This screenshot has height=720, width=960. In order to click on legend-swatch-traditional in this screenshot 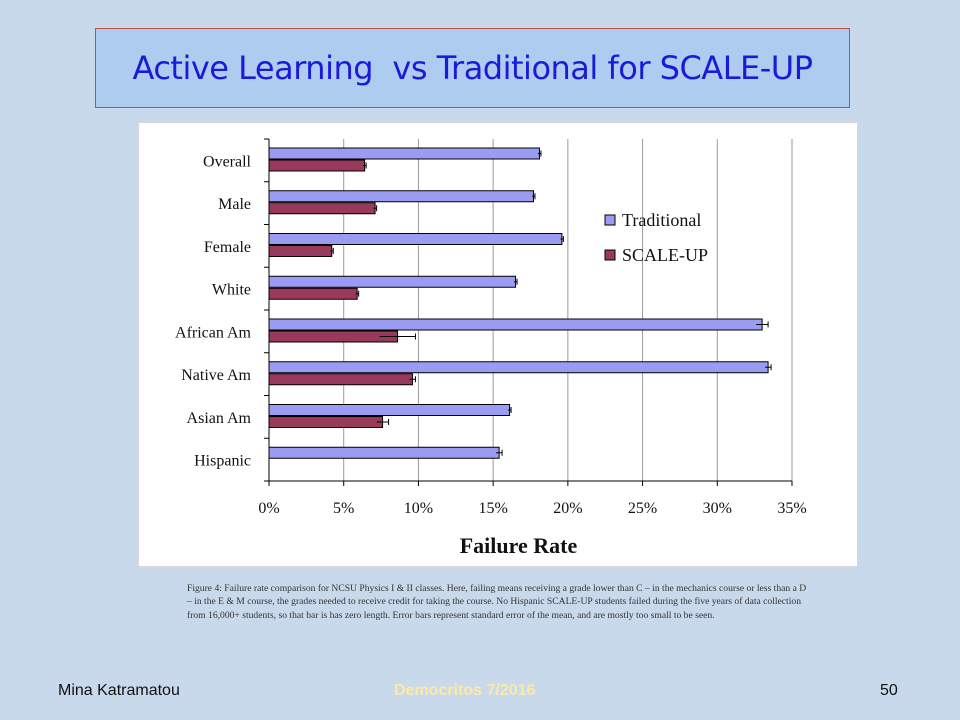, I will do `click(610, 220)`.